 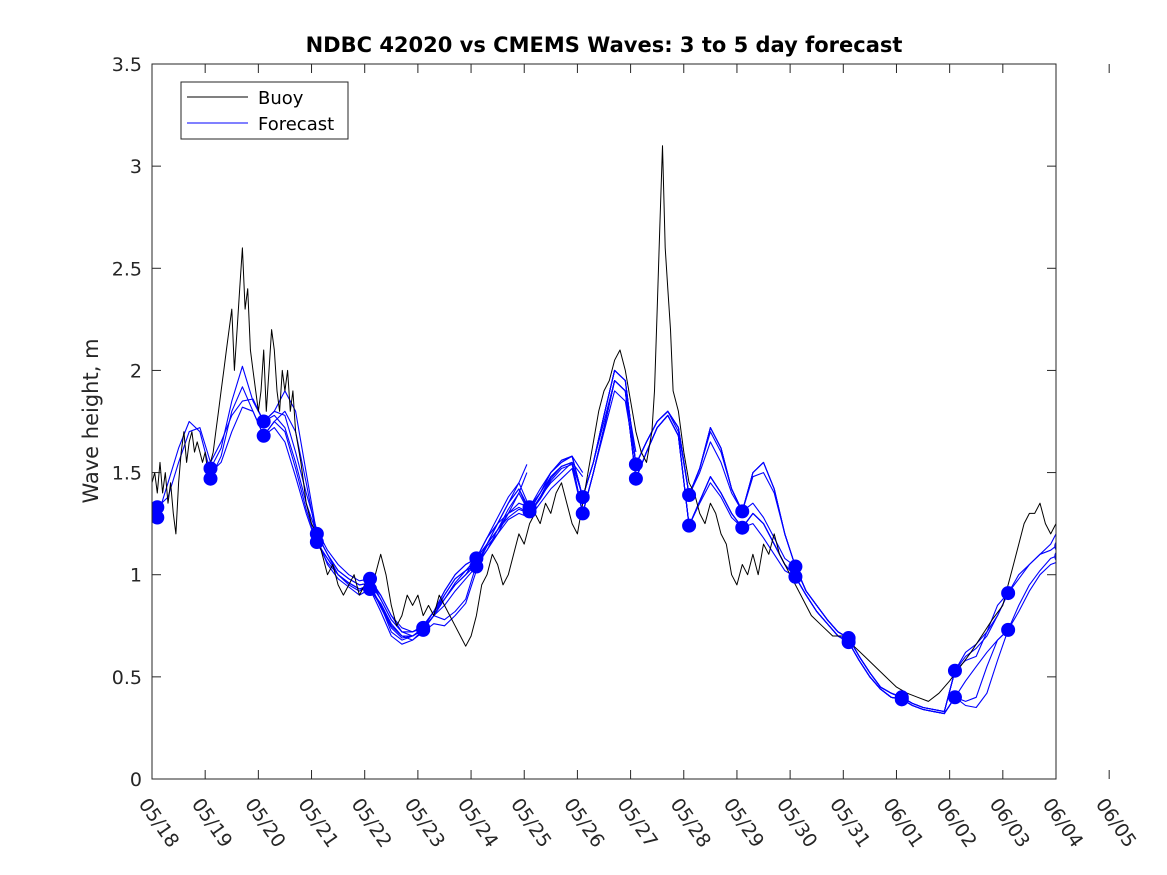 What do you see at coordinates (127, 65) in the screenshot?
I see `y-tick-label: 3.5` at bounding box center [127, 65].